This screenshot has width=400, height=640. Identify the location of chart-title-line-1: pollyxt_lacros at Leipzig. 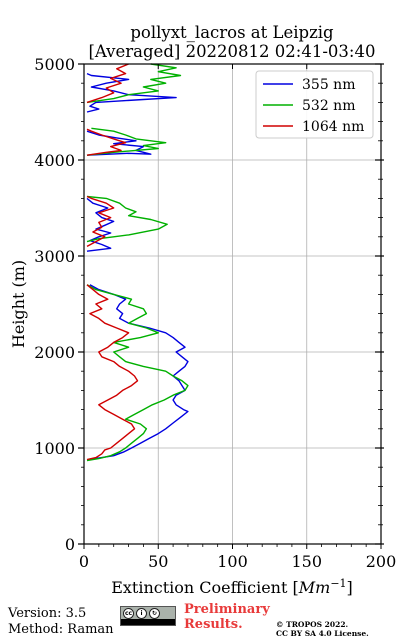
(232, 32).